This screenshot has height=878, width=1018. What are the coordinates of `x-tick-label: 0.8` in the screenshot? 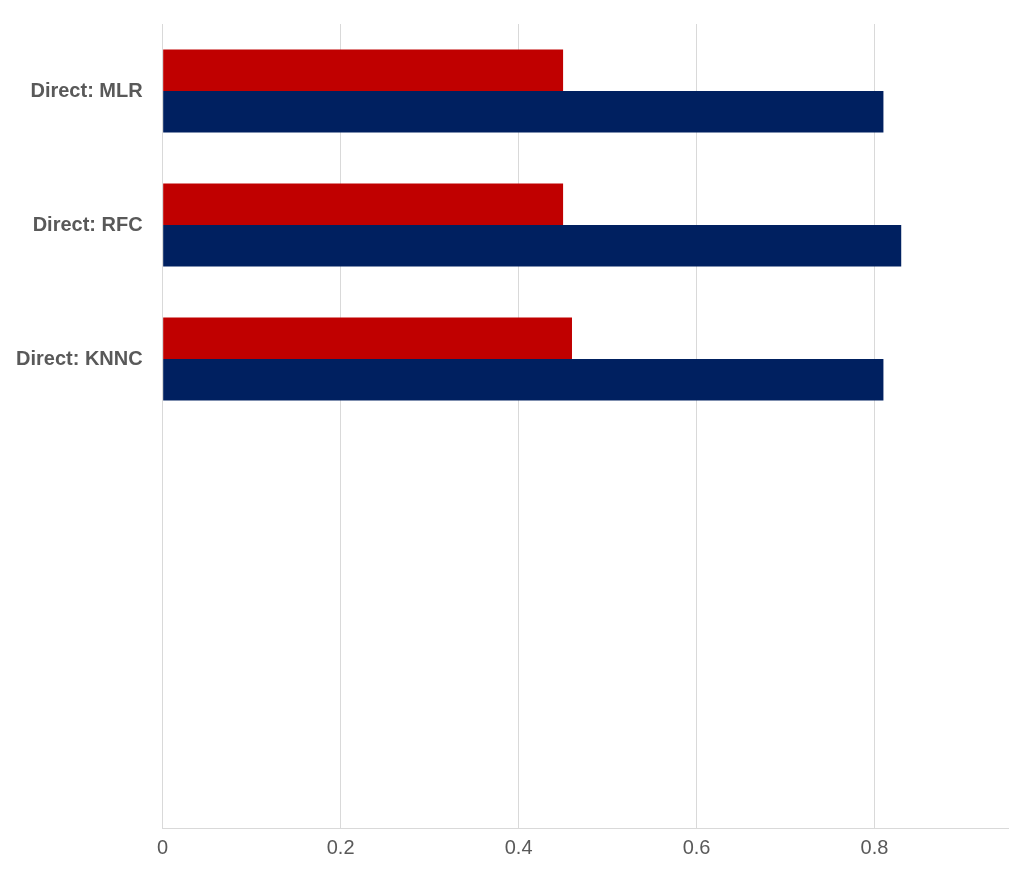 It's located at (874, 846).